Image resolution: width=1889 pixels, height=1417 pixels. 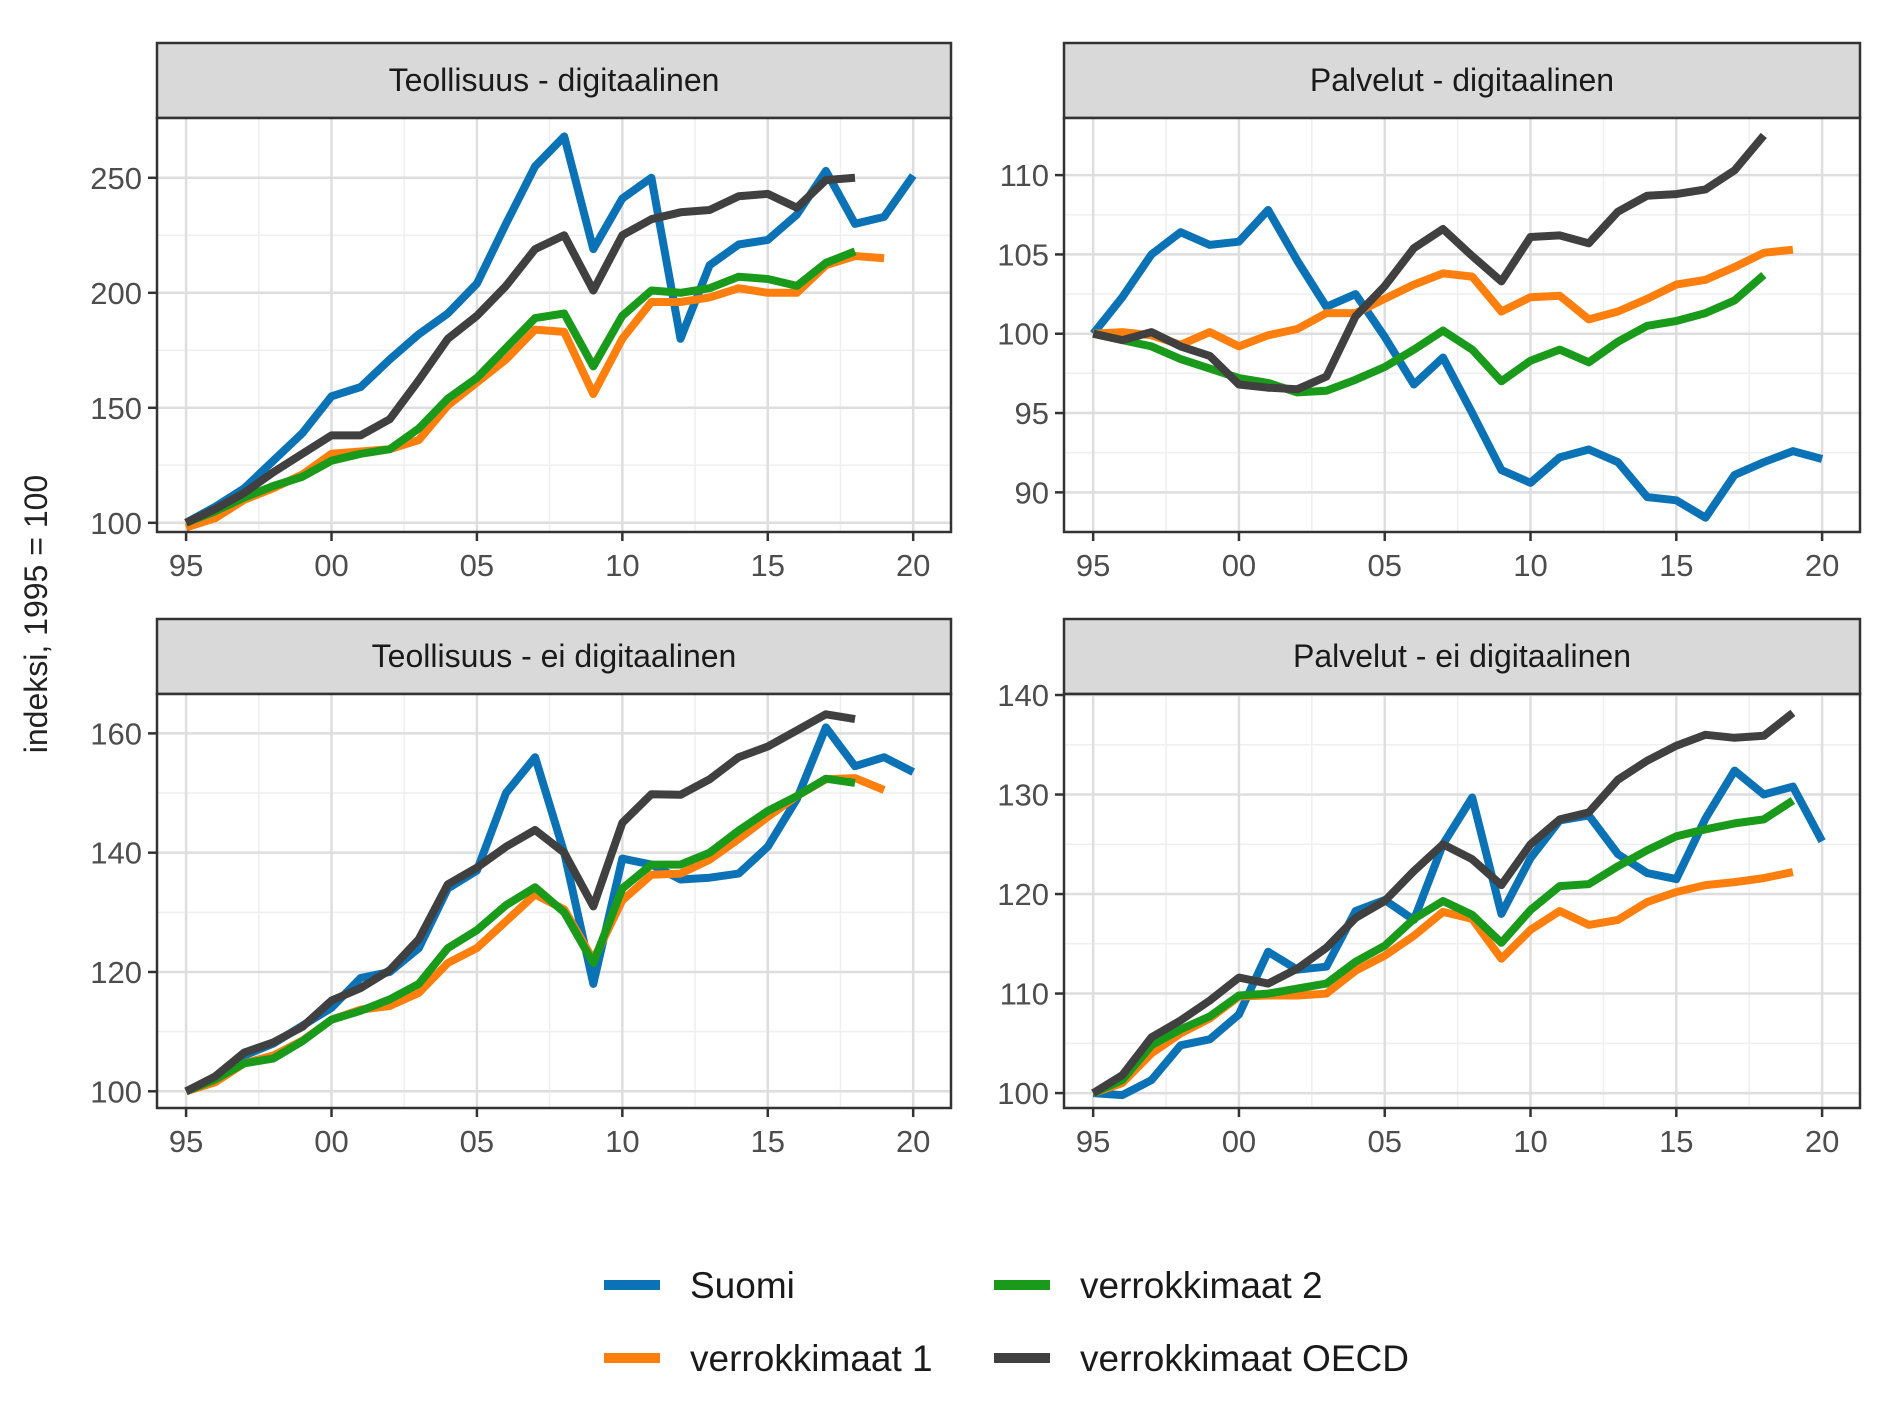 I want to click on y-tick-label: 130, so click(x=1023, y=795).